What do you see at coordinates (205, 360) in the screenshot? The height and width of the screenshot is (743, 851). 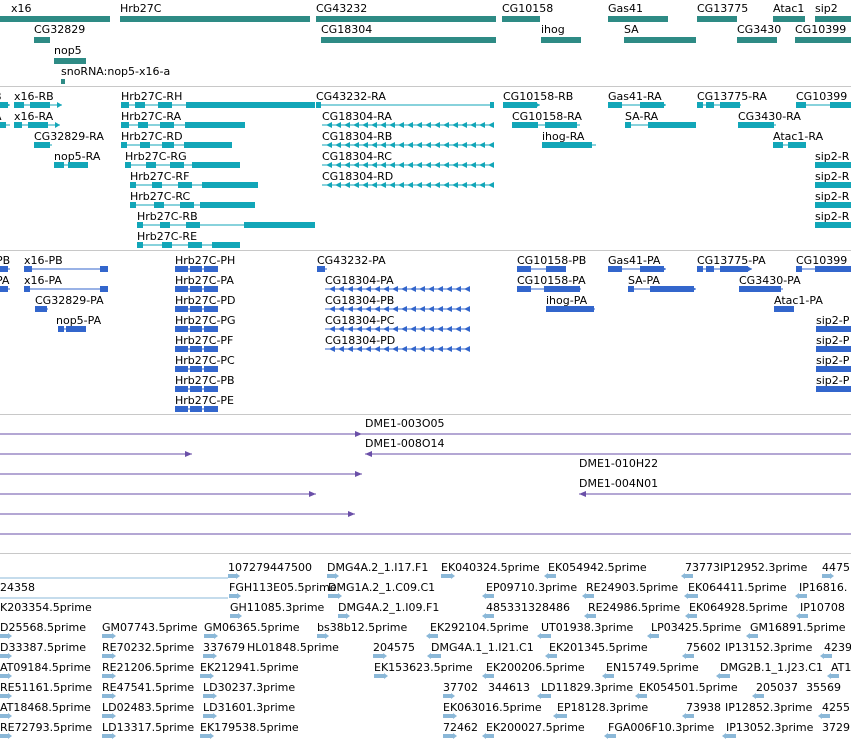 I see `cds-label: Hrb27C-PC` at bounding box center [205, 360].